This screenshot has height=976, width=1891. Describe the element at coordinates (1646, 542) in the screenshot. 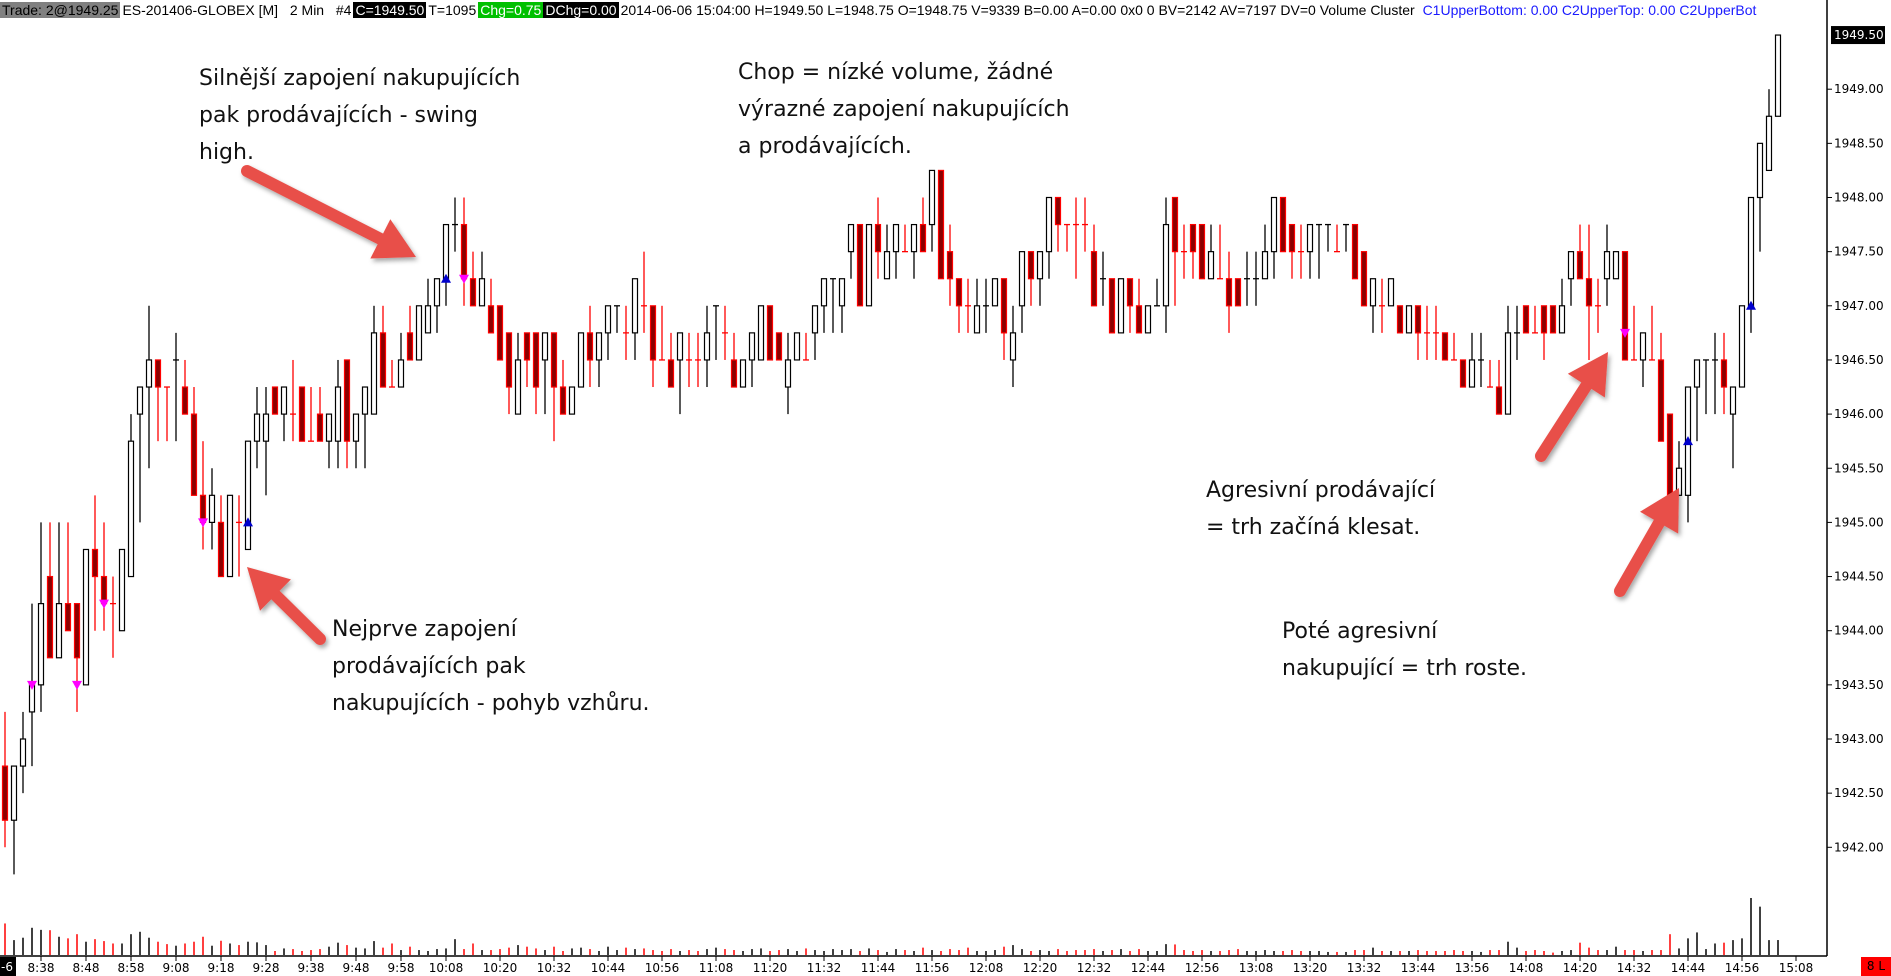

I see `arrow` at that location.